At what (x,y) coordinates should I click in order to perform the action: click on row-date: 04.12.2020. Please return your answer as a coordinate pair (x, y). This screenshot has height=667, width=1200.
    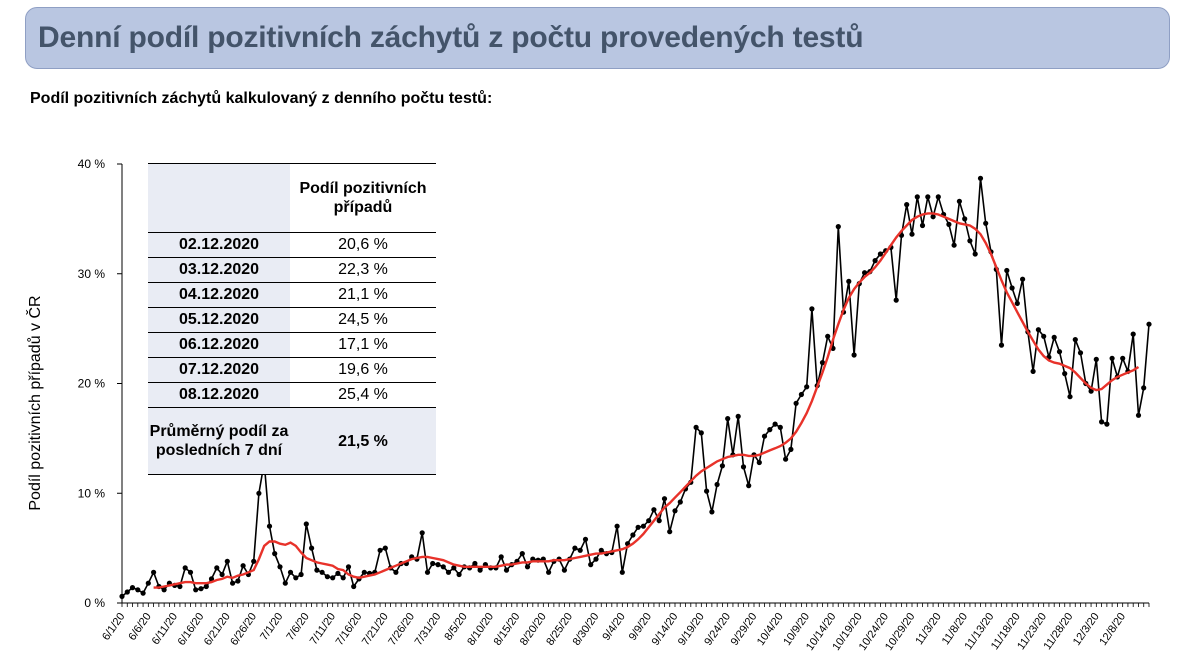
    Looking at the image, I should click on (219, 295).